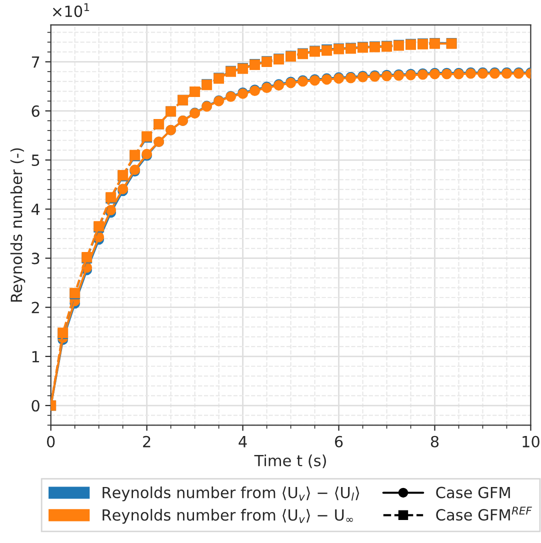  I want to click on legend-label: Reynolds number from ⟨U$_{v}$⟩ − ⟨U$_{l}$⟩, so click(231, 494).